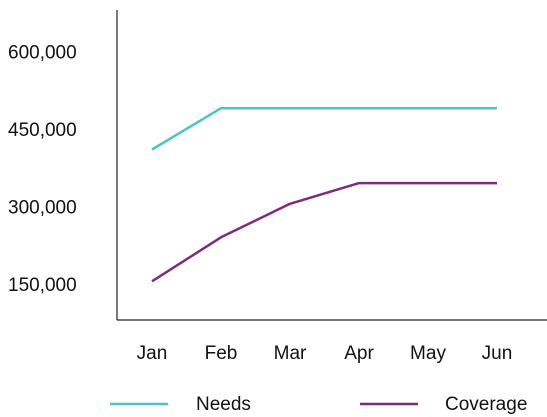  I want to click on y-tick-labels: 600,000 450,000 300,000 150,000, so click(42, 169).